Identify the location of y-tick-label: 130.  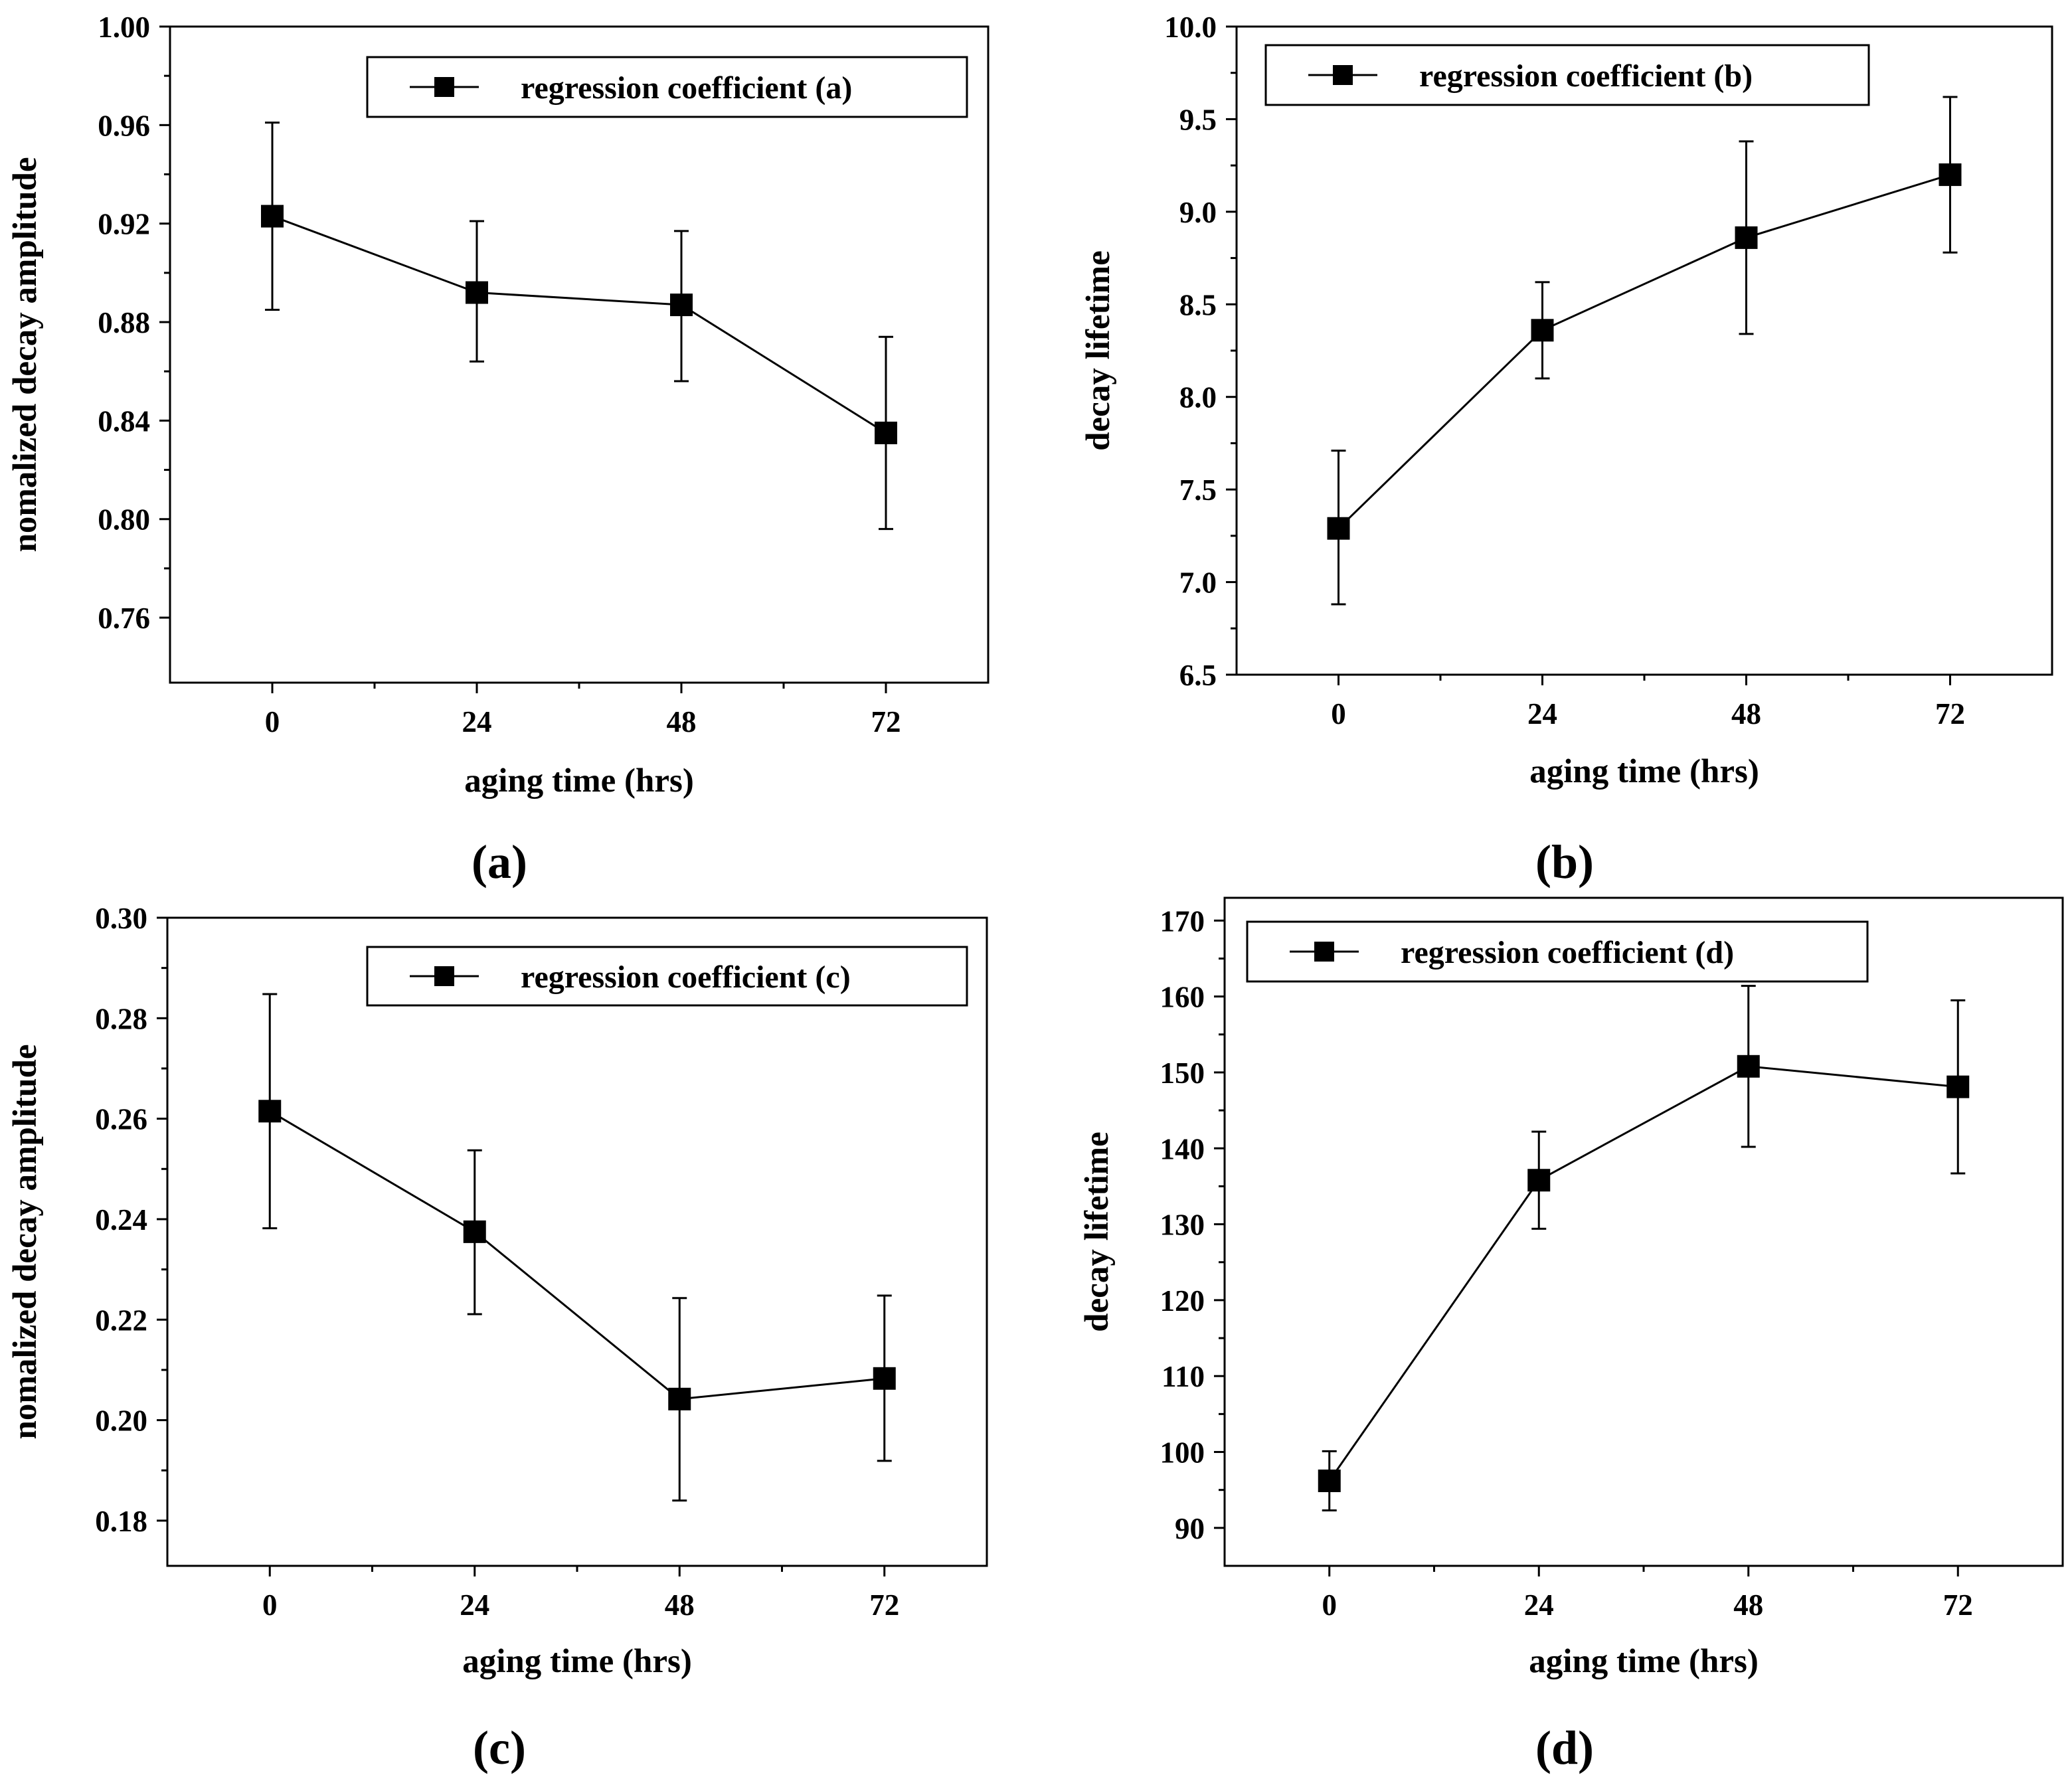
(1182, 1225).